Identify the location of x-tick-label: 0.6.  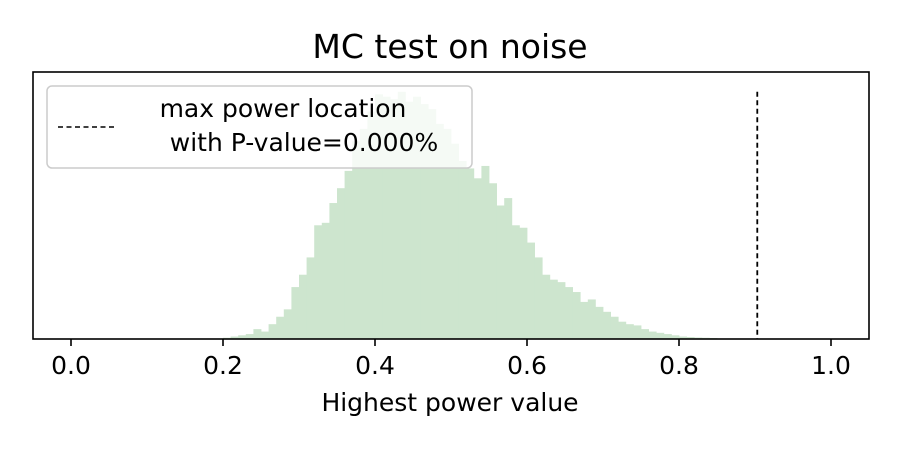
(527, 365).